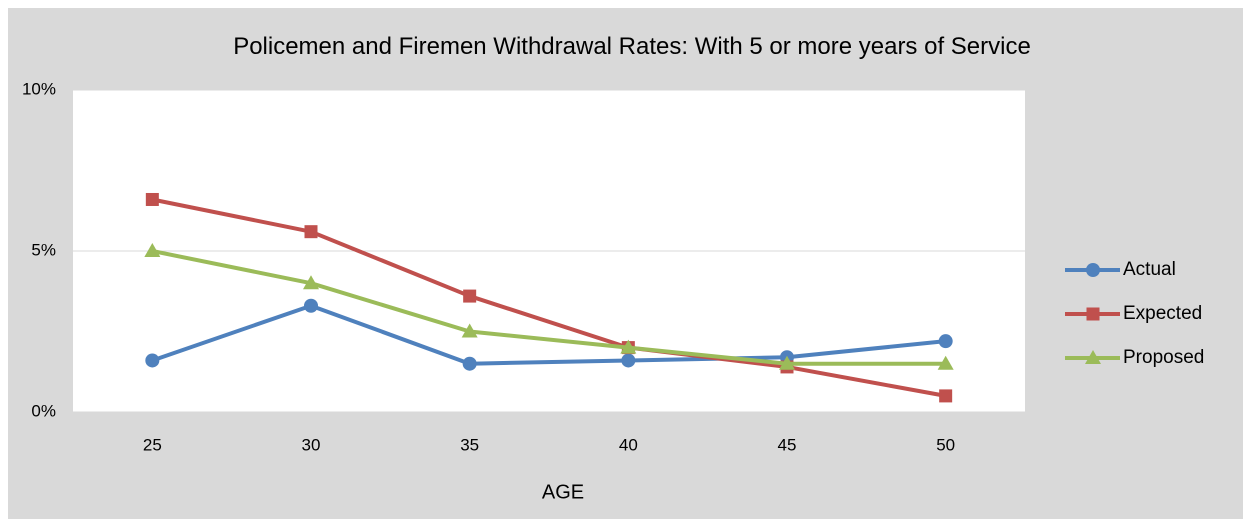  What do you see at coordinates (311, 444) in the screenshot?
I see `x-tick-label: 30` at bounding box center [311, 444].